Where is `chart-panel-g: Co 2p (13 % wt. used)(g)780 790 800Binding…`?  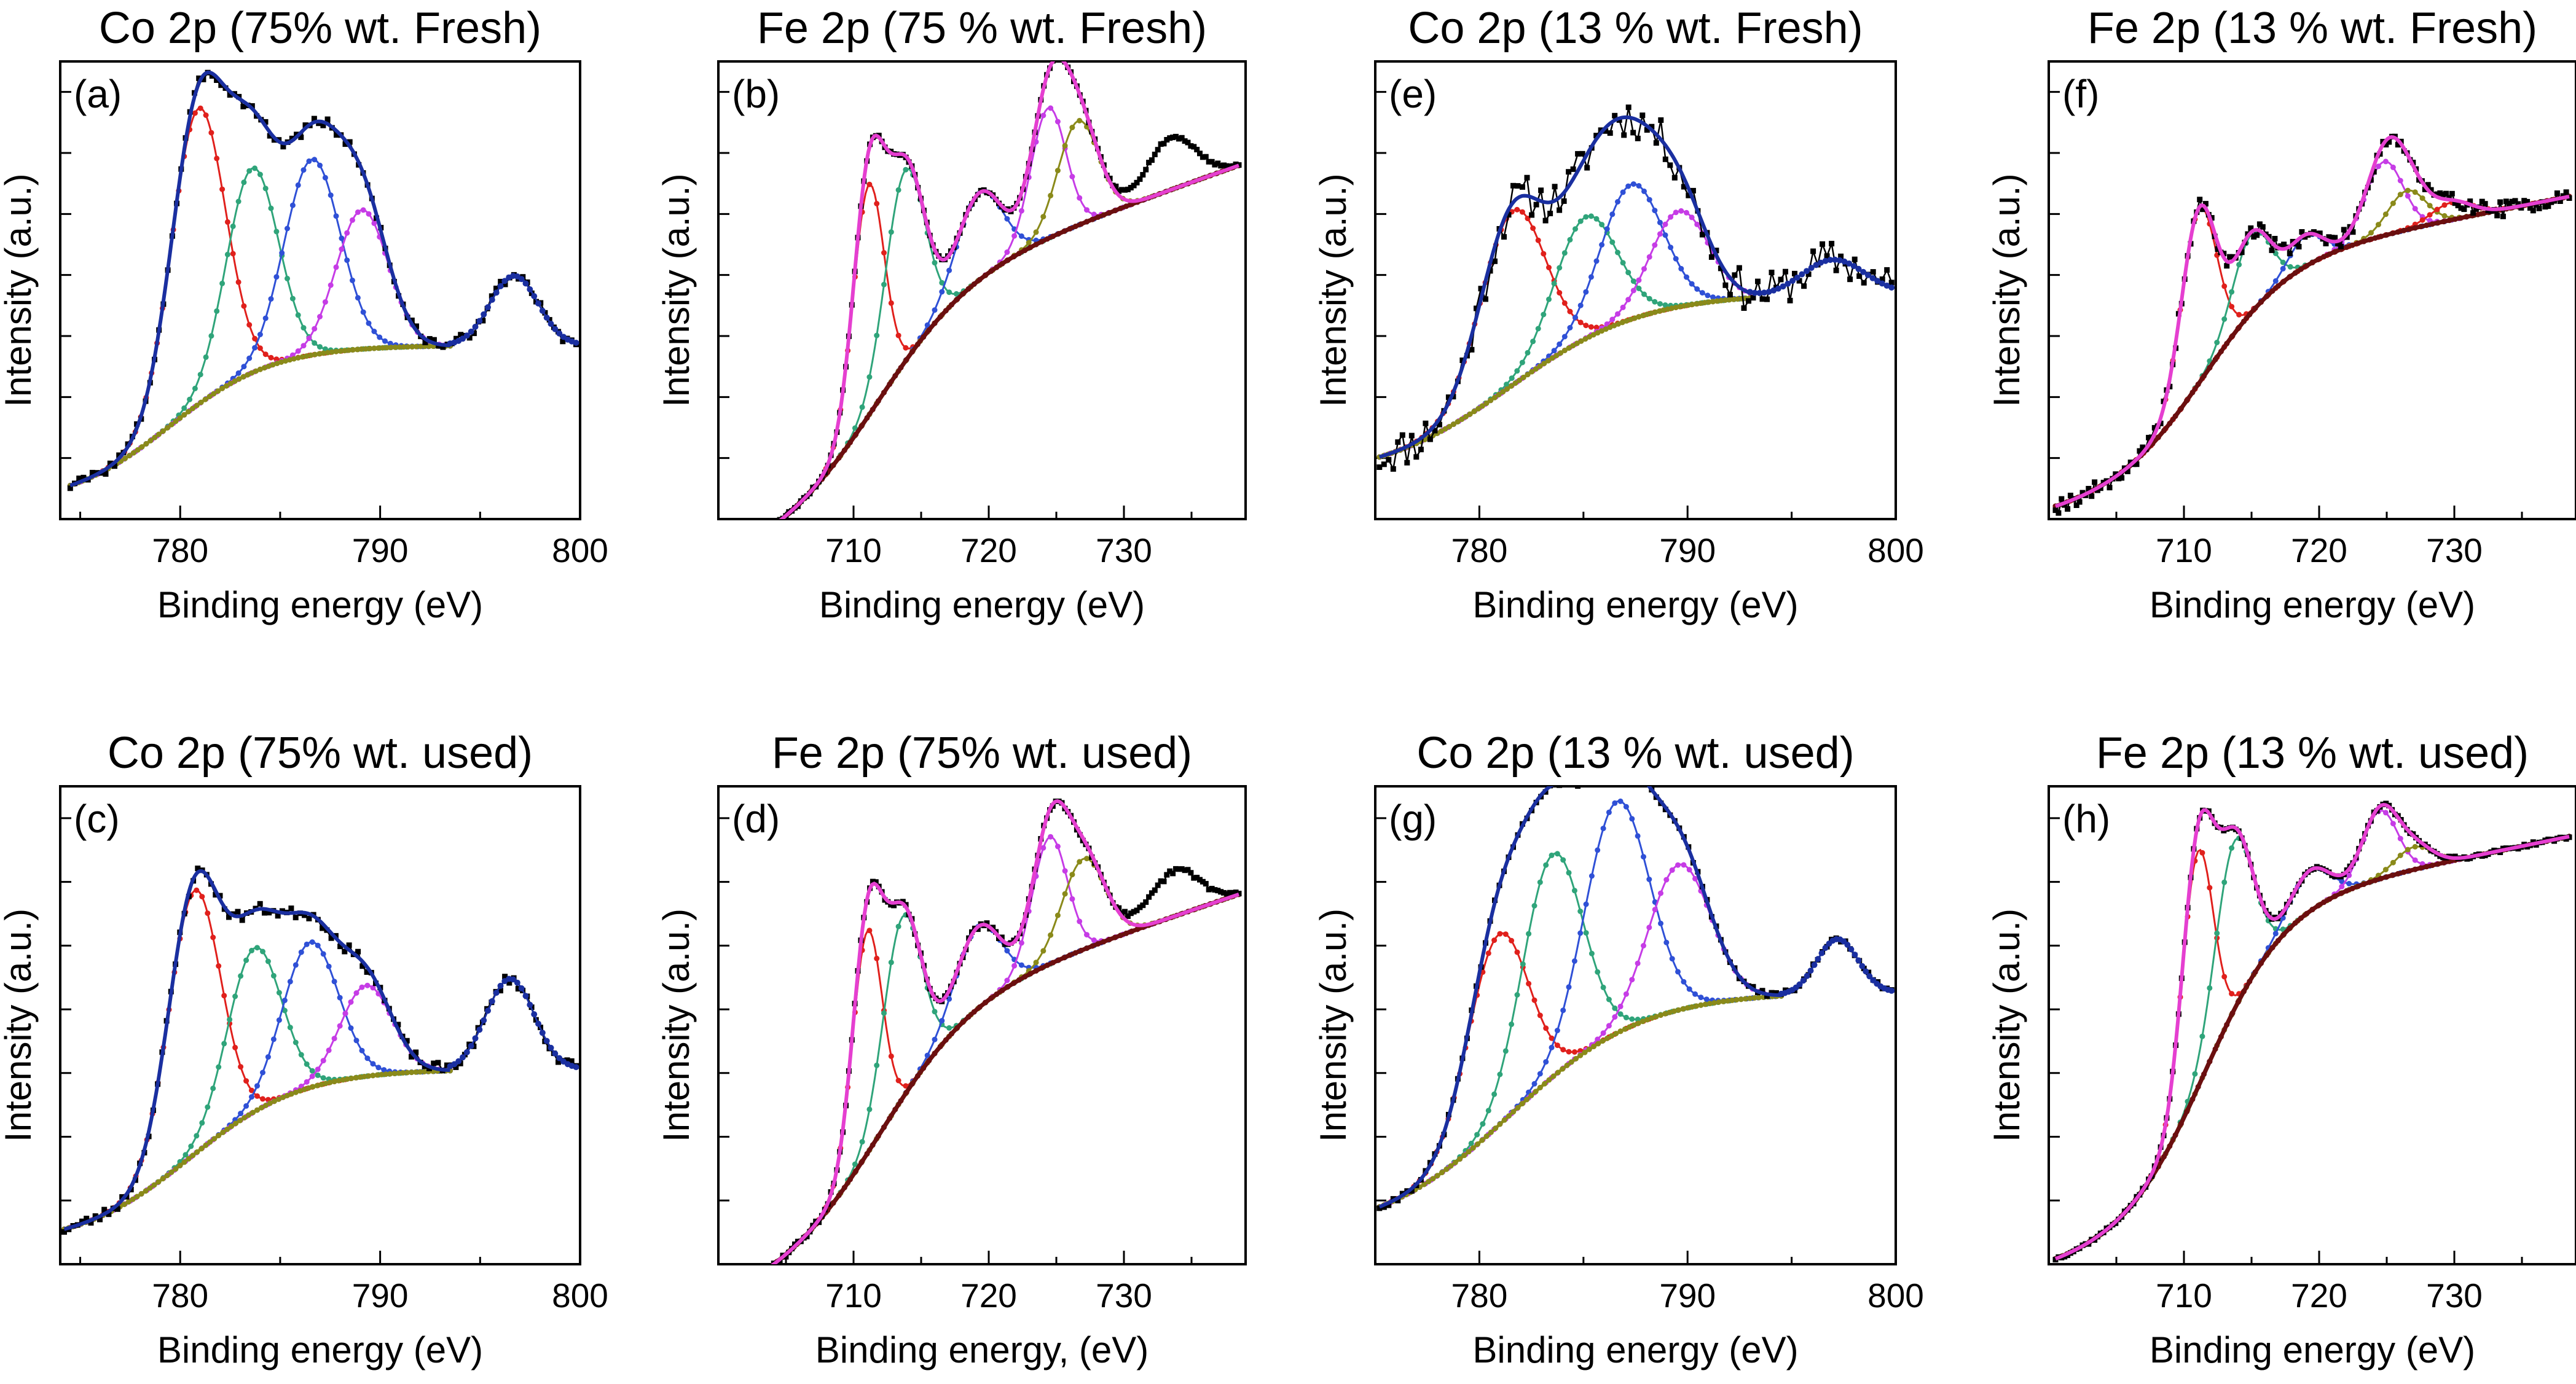 chart-panel-g: Co 2p (13 % wt. used)(g)780 790 800Binding… is located at coordinates (1618, 1049).